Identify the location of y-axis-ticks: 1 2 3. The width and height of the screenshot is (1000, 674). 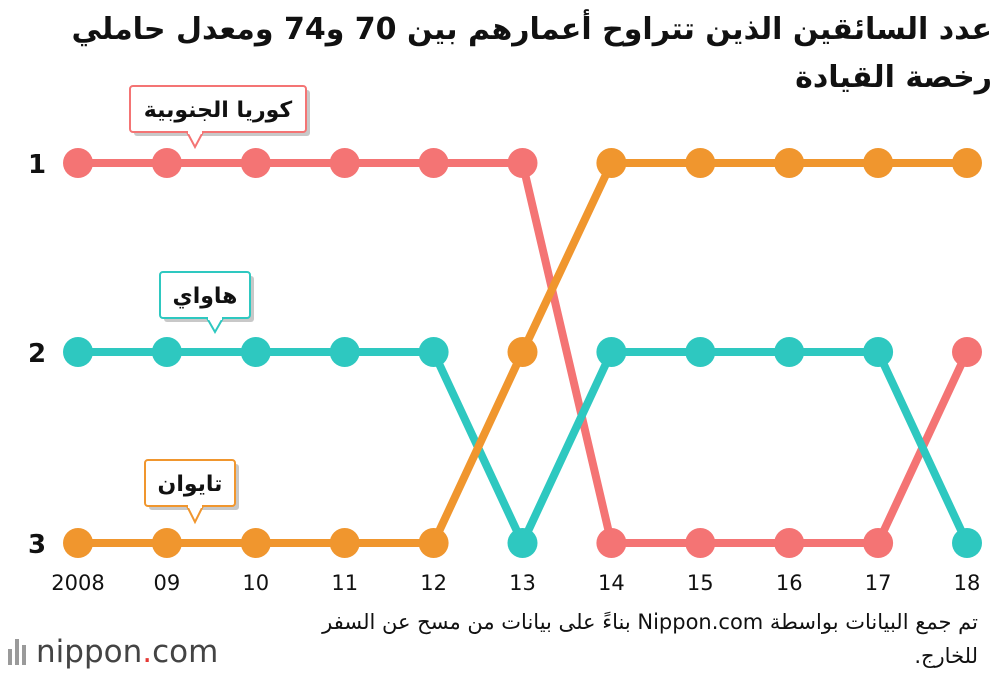
(37, 355).